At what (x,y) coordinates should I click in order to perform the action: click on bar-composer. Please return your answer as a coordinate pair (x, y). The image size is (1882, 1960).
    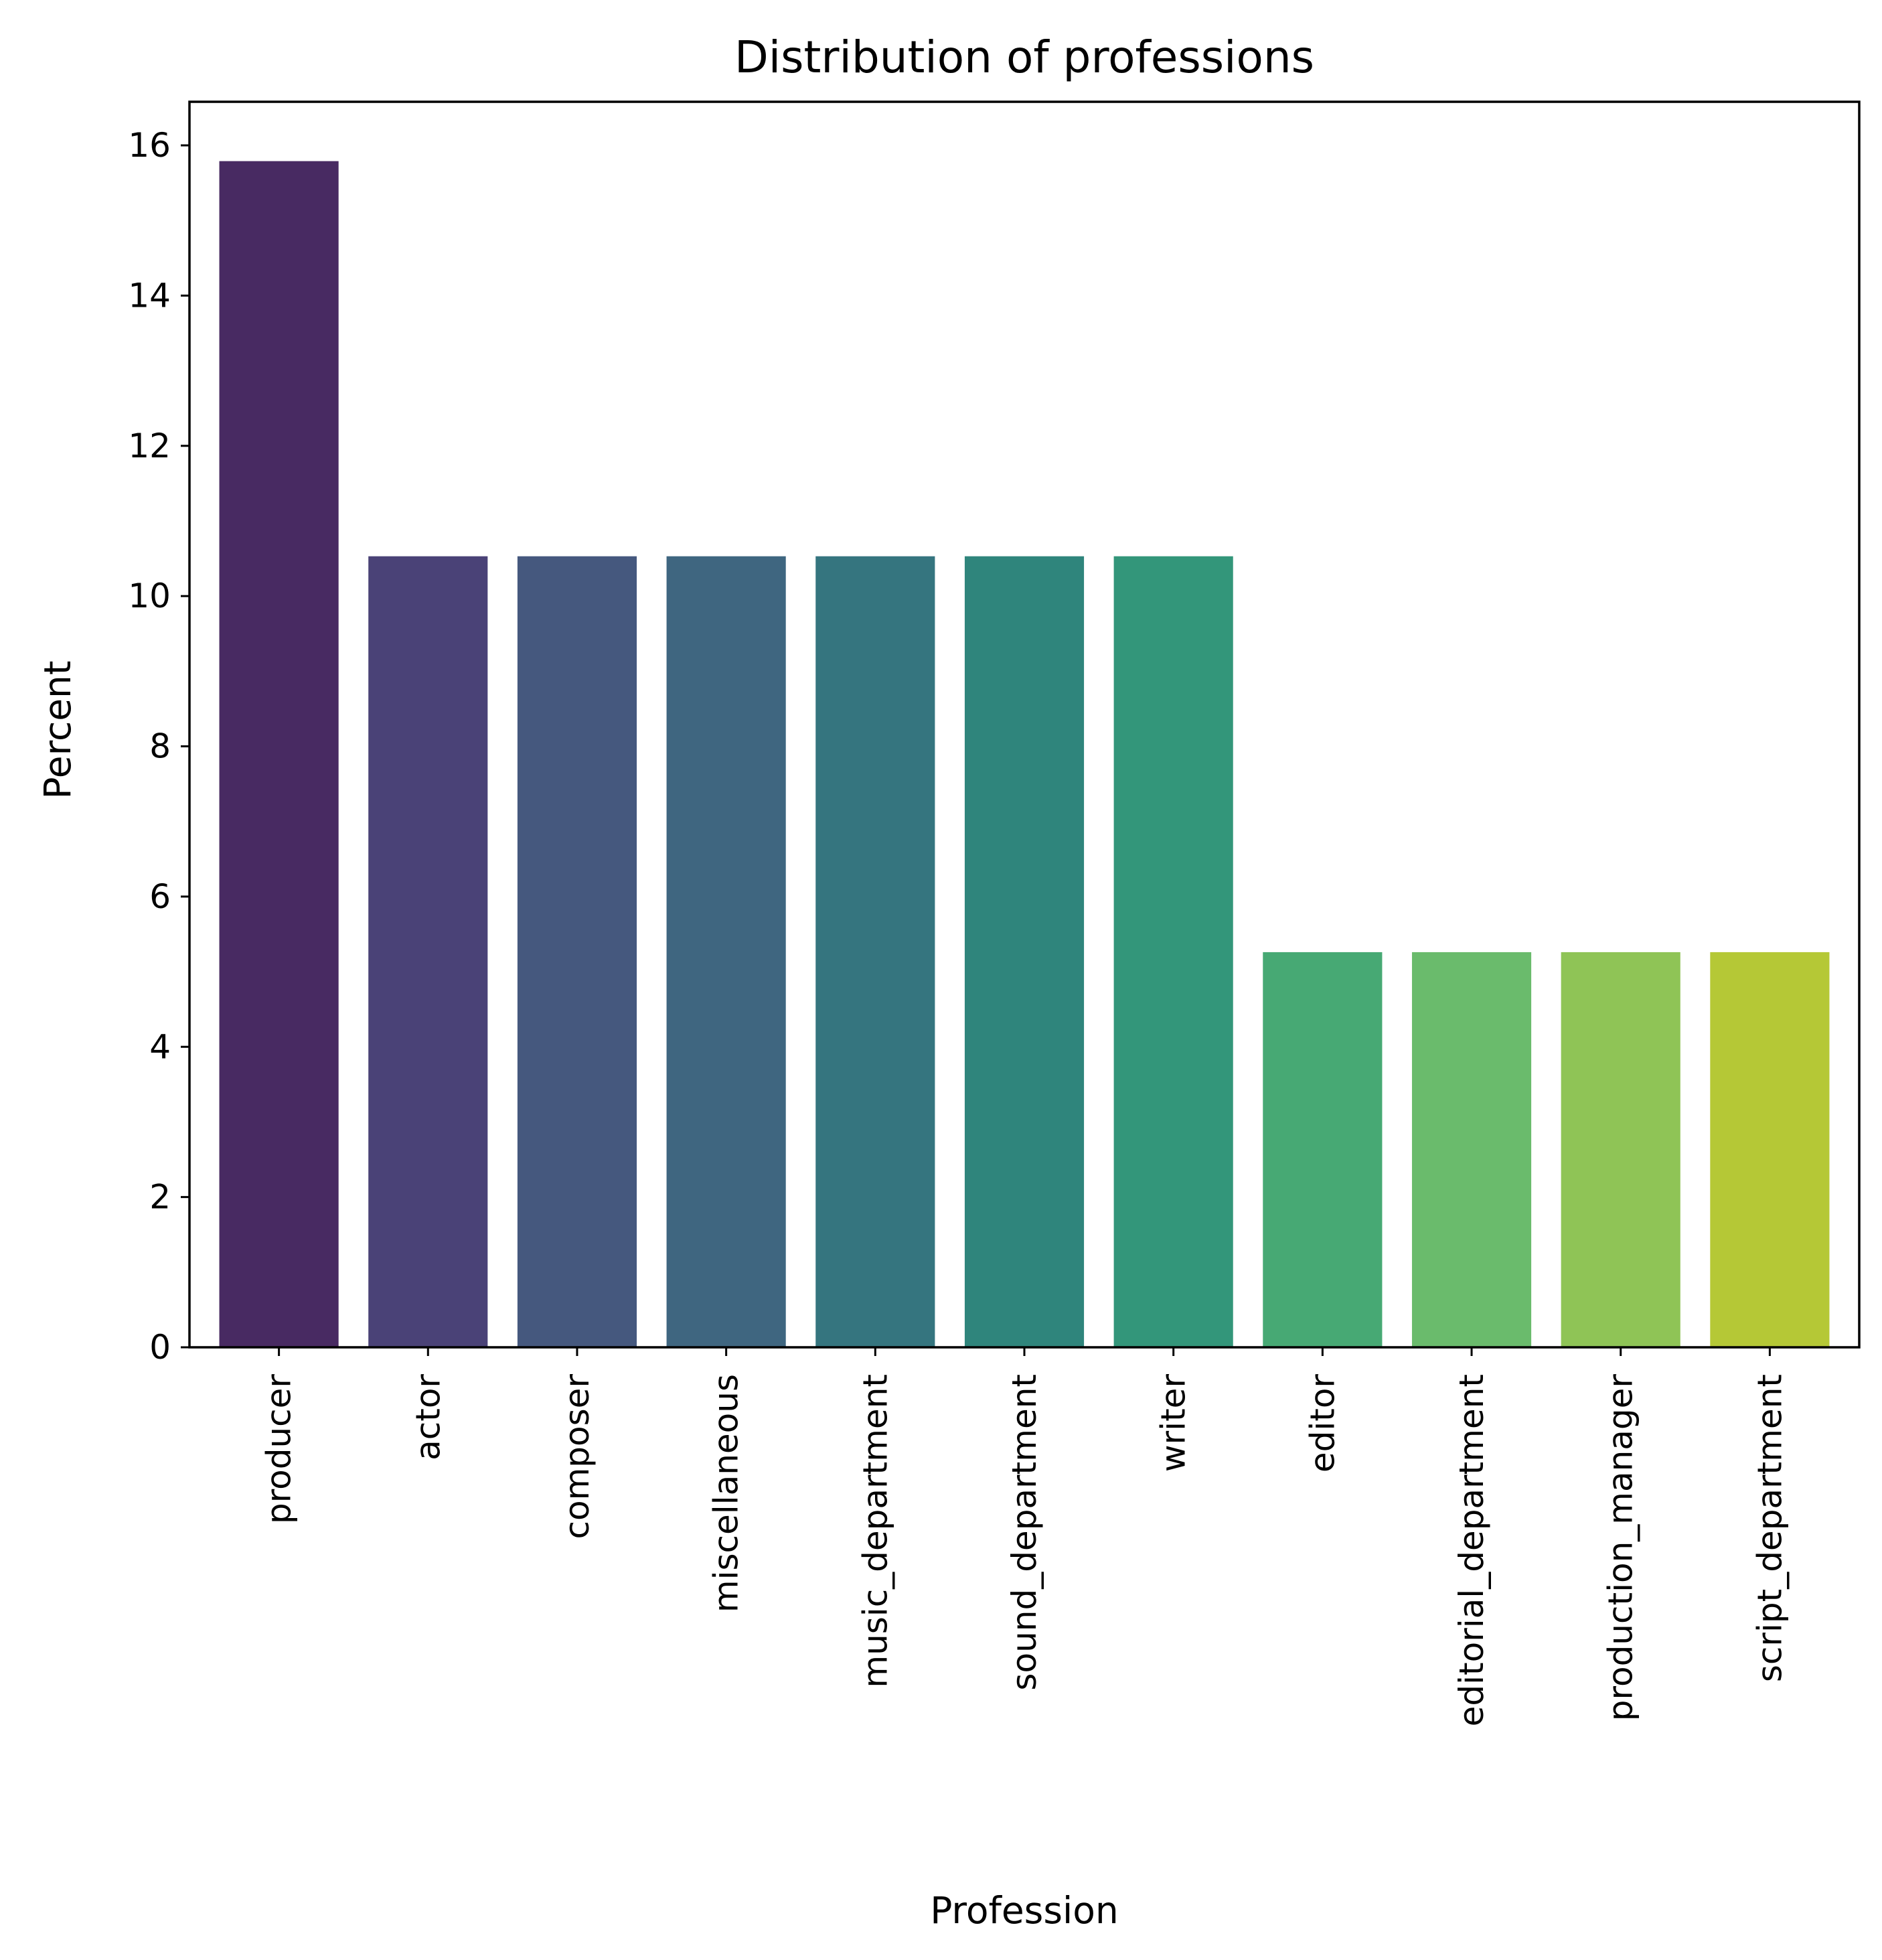
    Looking at the image, I should click on (577, 952).